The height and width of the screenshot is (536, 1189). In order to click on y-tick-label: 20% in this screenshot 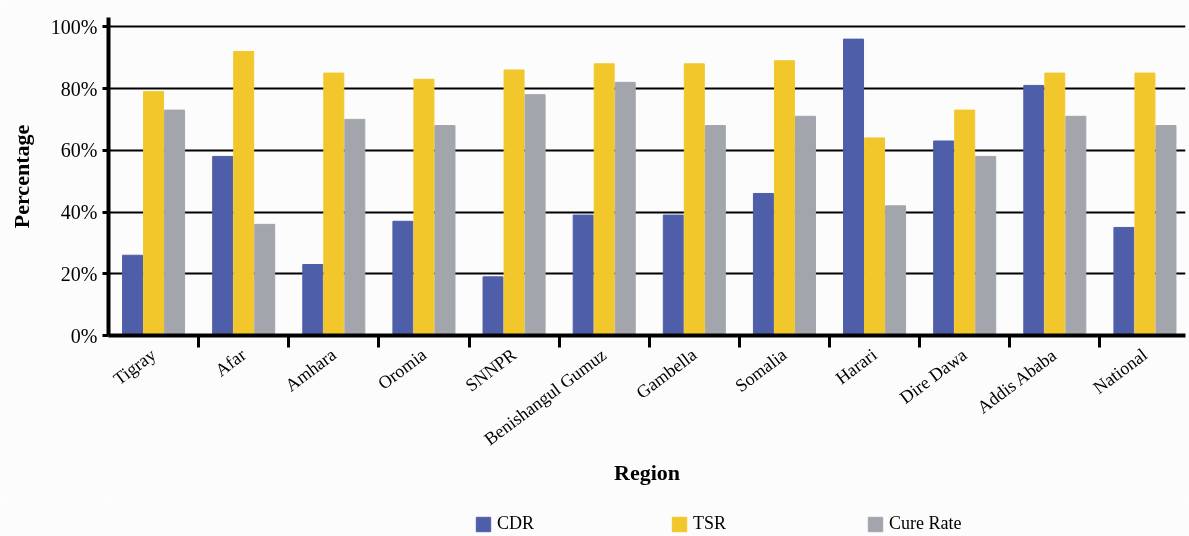, I will do `click(79, 273)`.